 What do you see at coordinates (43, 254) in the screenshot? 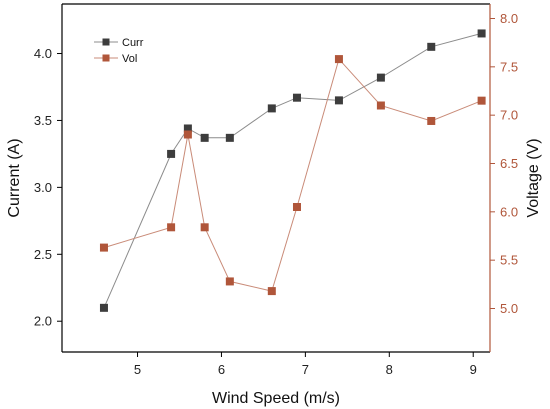
I see `left-y-tick-label: 2.5` at bounding box center [43, 254].